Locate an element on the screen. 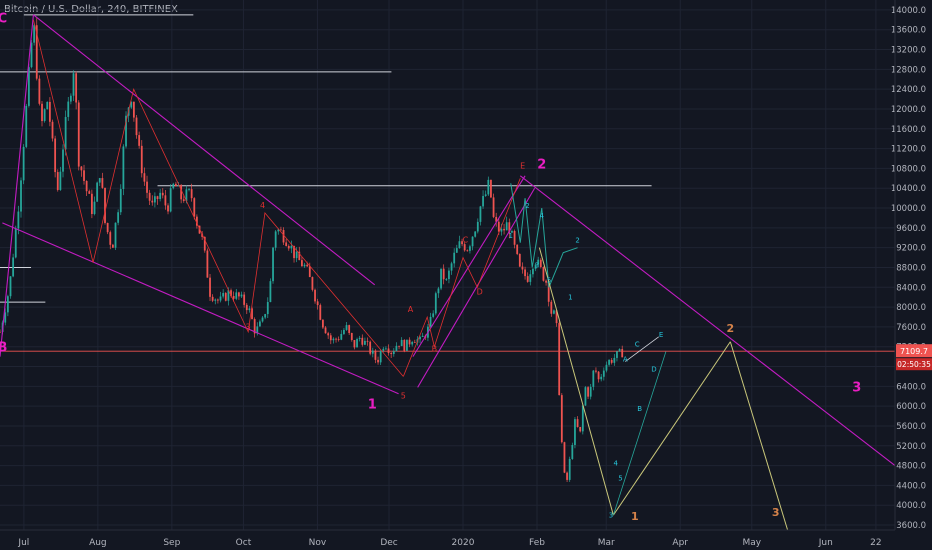 Image resolution: width=932 pixels, height=550 pixels. wave-label-red: B is located at coordinates (435, 349).